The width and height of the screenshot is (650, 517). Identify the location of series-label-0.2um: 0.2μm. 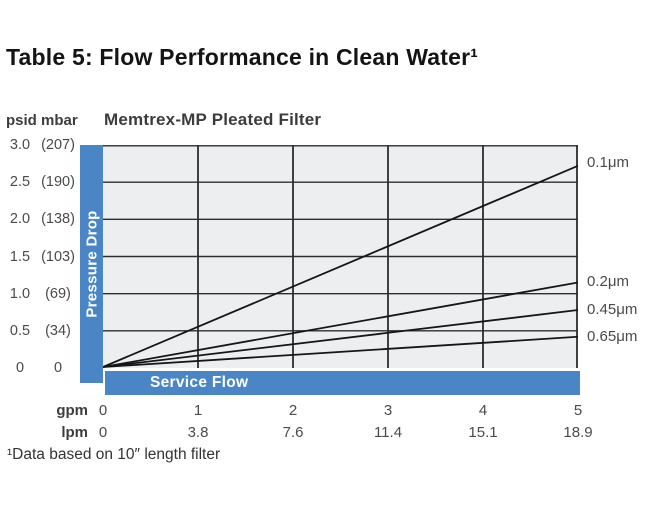
(608, 281).